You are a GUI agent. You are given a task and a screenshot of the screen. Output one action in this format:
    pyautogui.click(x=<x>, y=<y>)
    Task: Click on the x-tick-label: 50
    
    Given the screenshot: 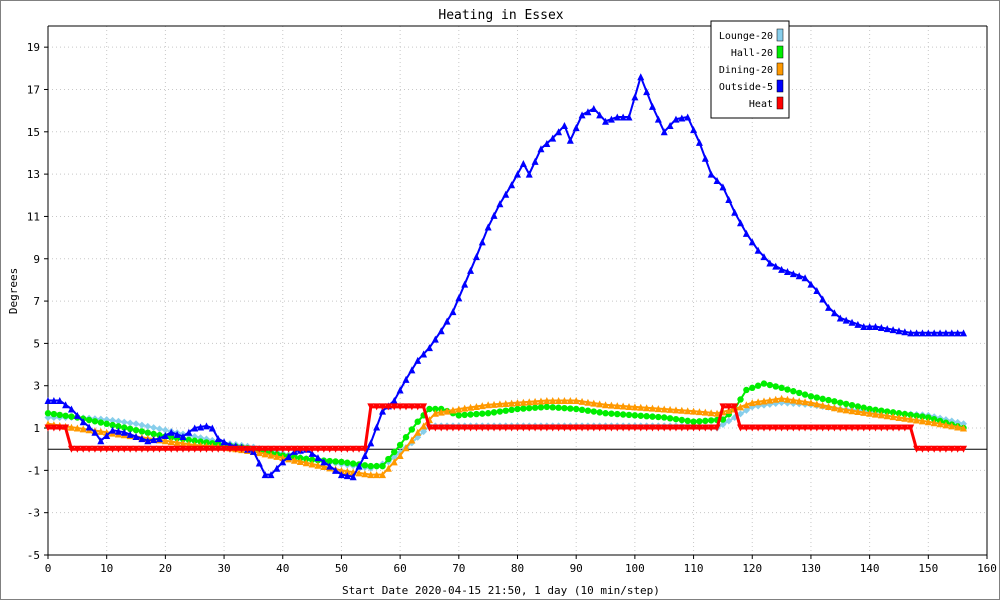 What is the action you would take?
    pyautogui.click(x=341, y=568)
    